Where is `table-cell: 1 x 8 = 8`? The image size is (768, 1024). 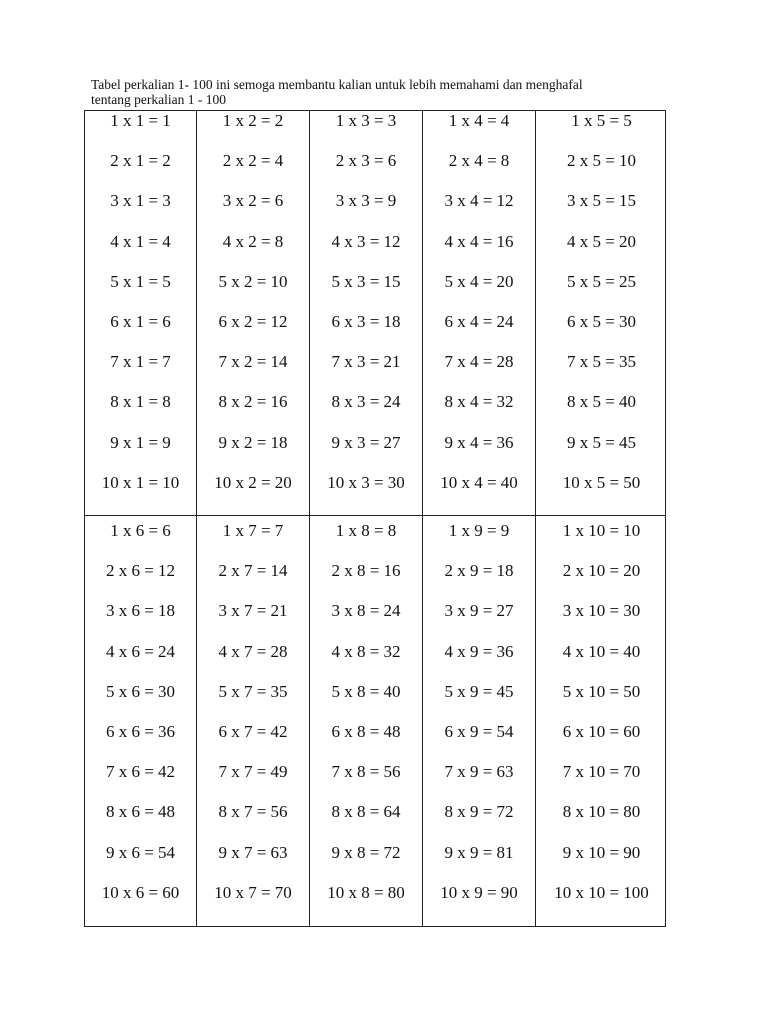 table-cell: 1 x 8 = 8 is located at coordinates (366, 530).